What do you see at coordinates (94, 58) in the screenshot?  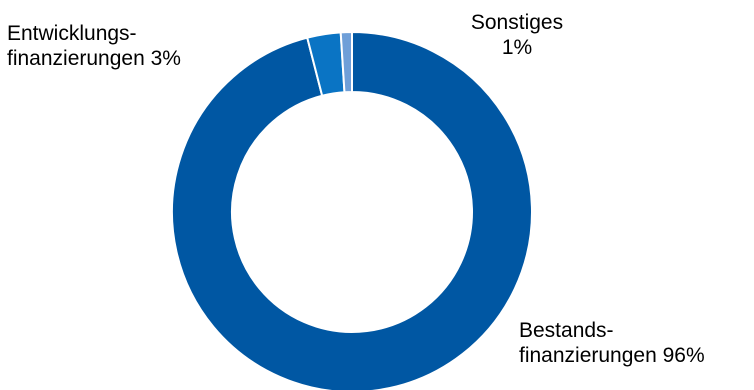 I see `label-entwicklungsfinanzierungen-line2: finanzierungen 3%` at bounding box center [94, 58].